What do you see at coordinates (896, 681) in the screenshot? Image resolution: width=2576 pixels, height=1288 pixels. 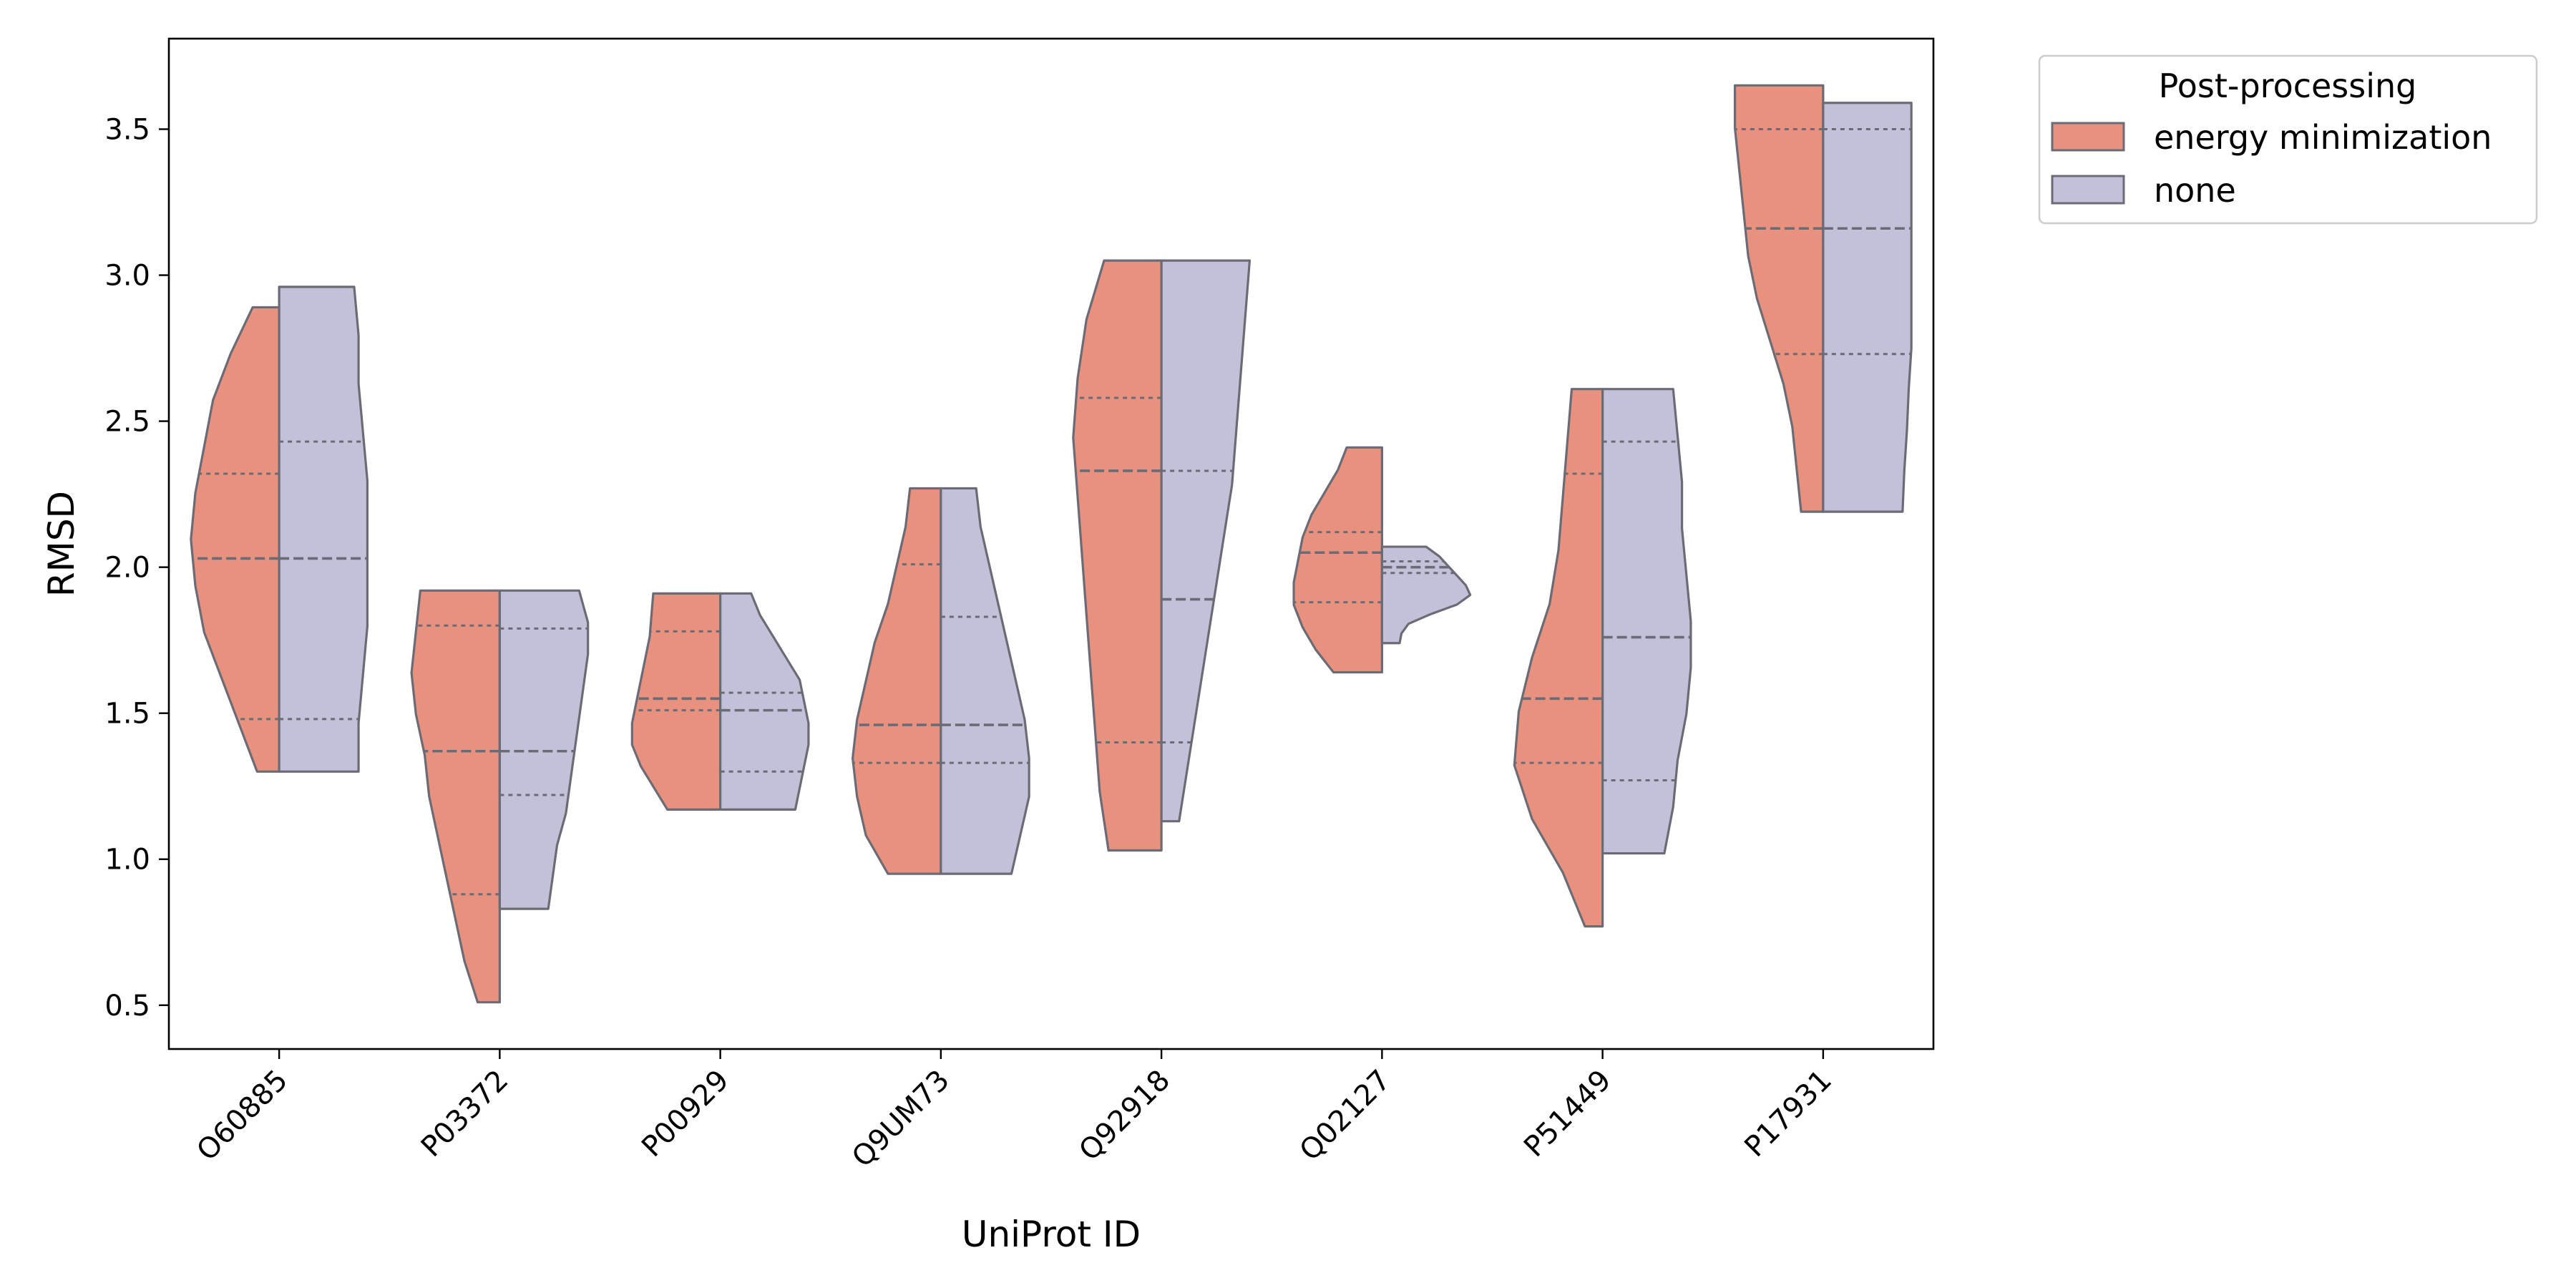 I see `violin-q9um73-energy-minimization` at bounding box center [896, 681].